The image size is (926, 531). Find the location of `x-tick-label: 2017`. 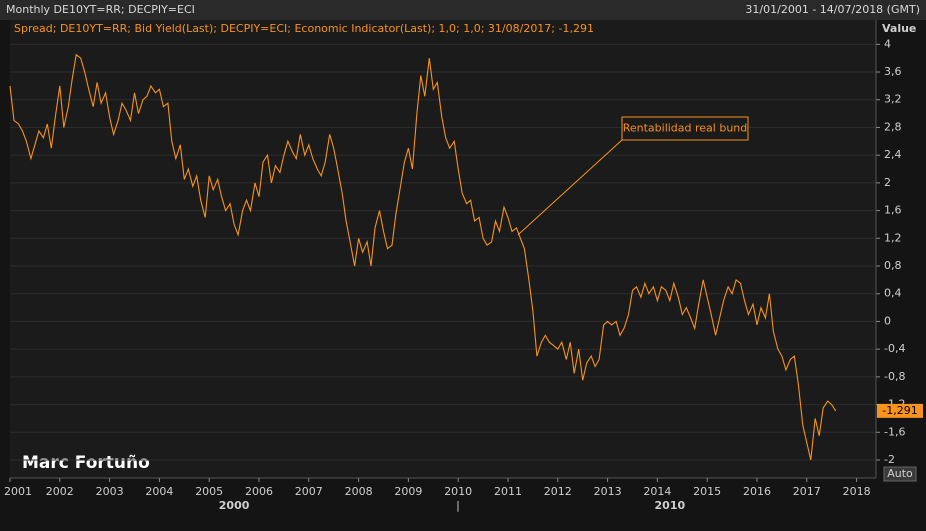

x-tick-label: 2017 is located at coordinates (807, 491).